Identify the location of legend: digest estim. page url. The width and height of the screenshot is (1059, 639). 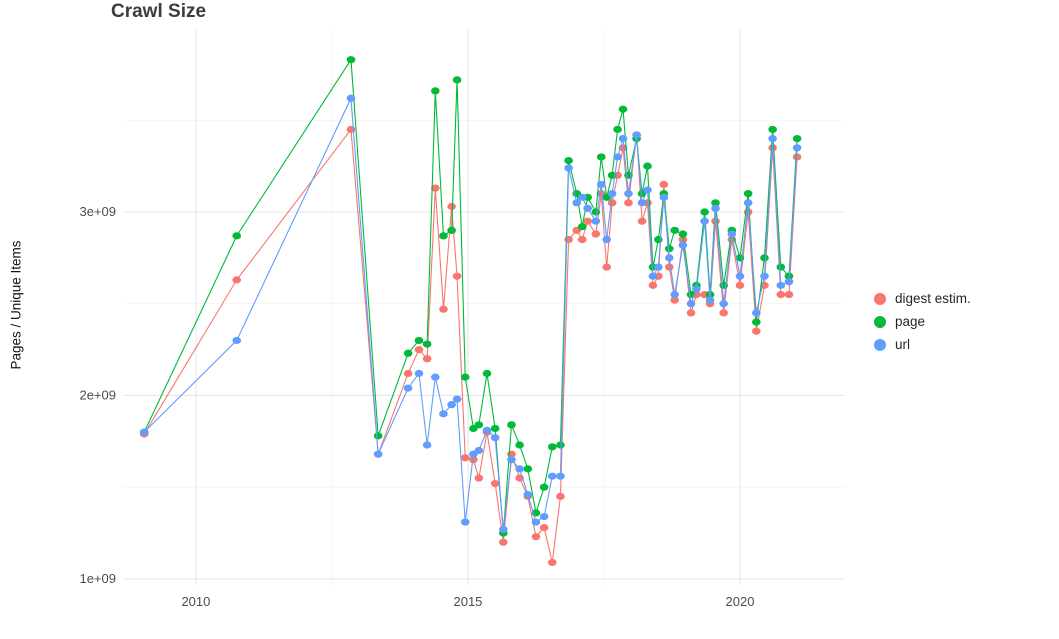
(922, 321).